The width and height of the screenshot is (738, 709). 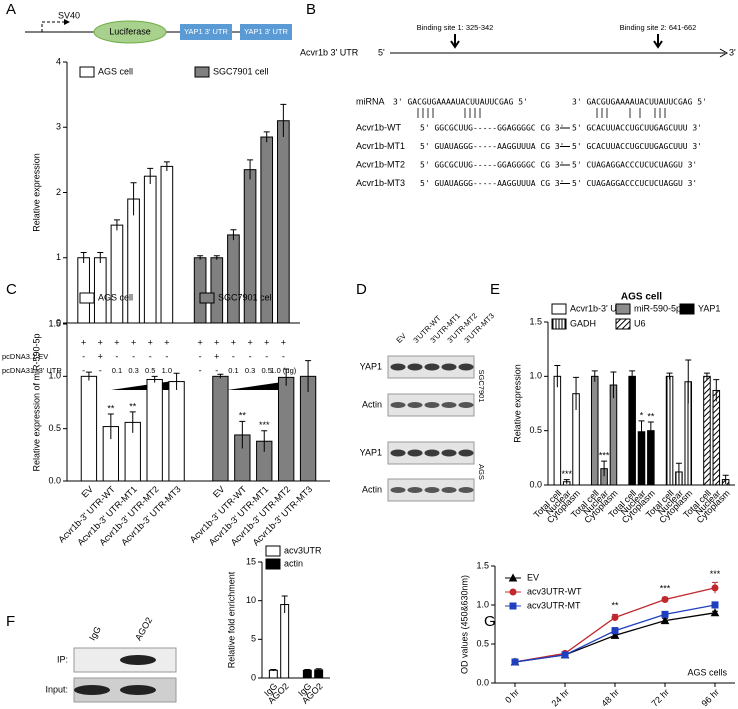 I want to click on y-tick-label: 4, so click(x=58, y=61).